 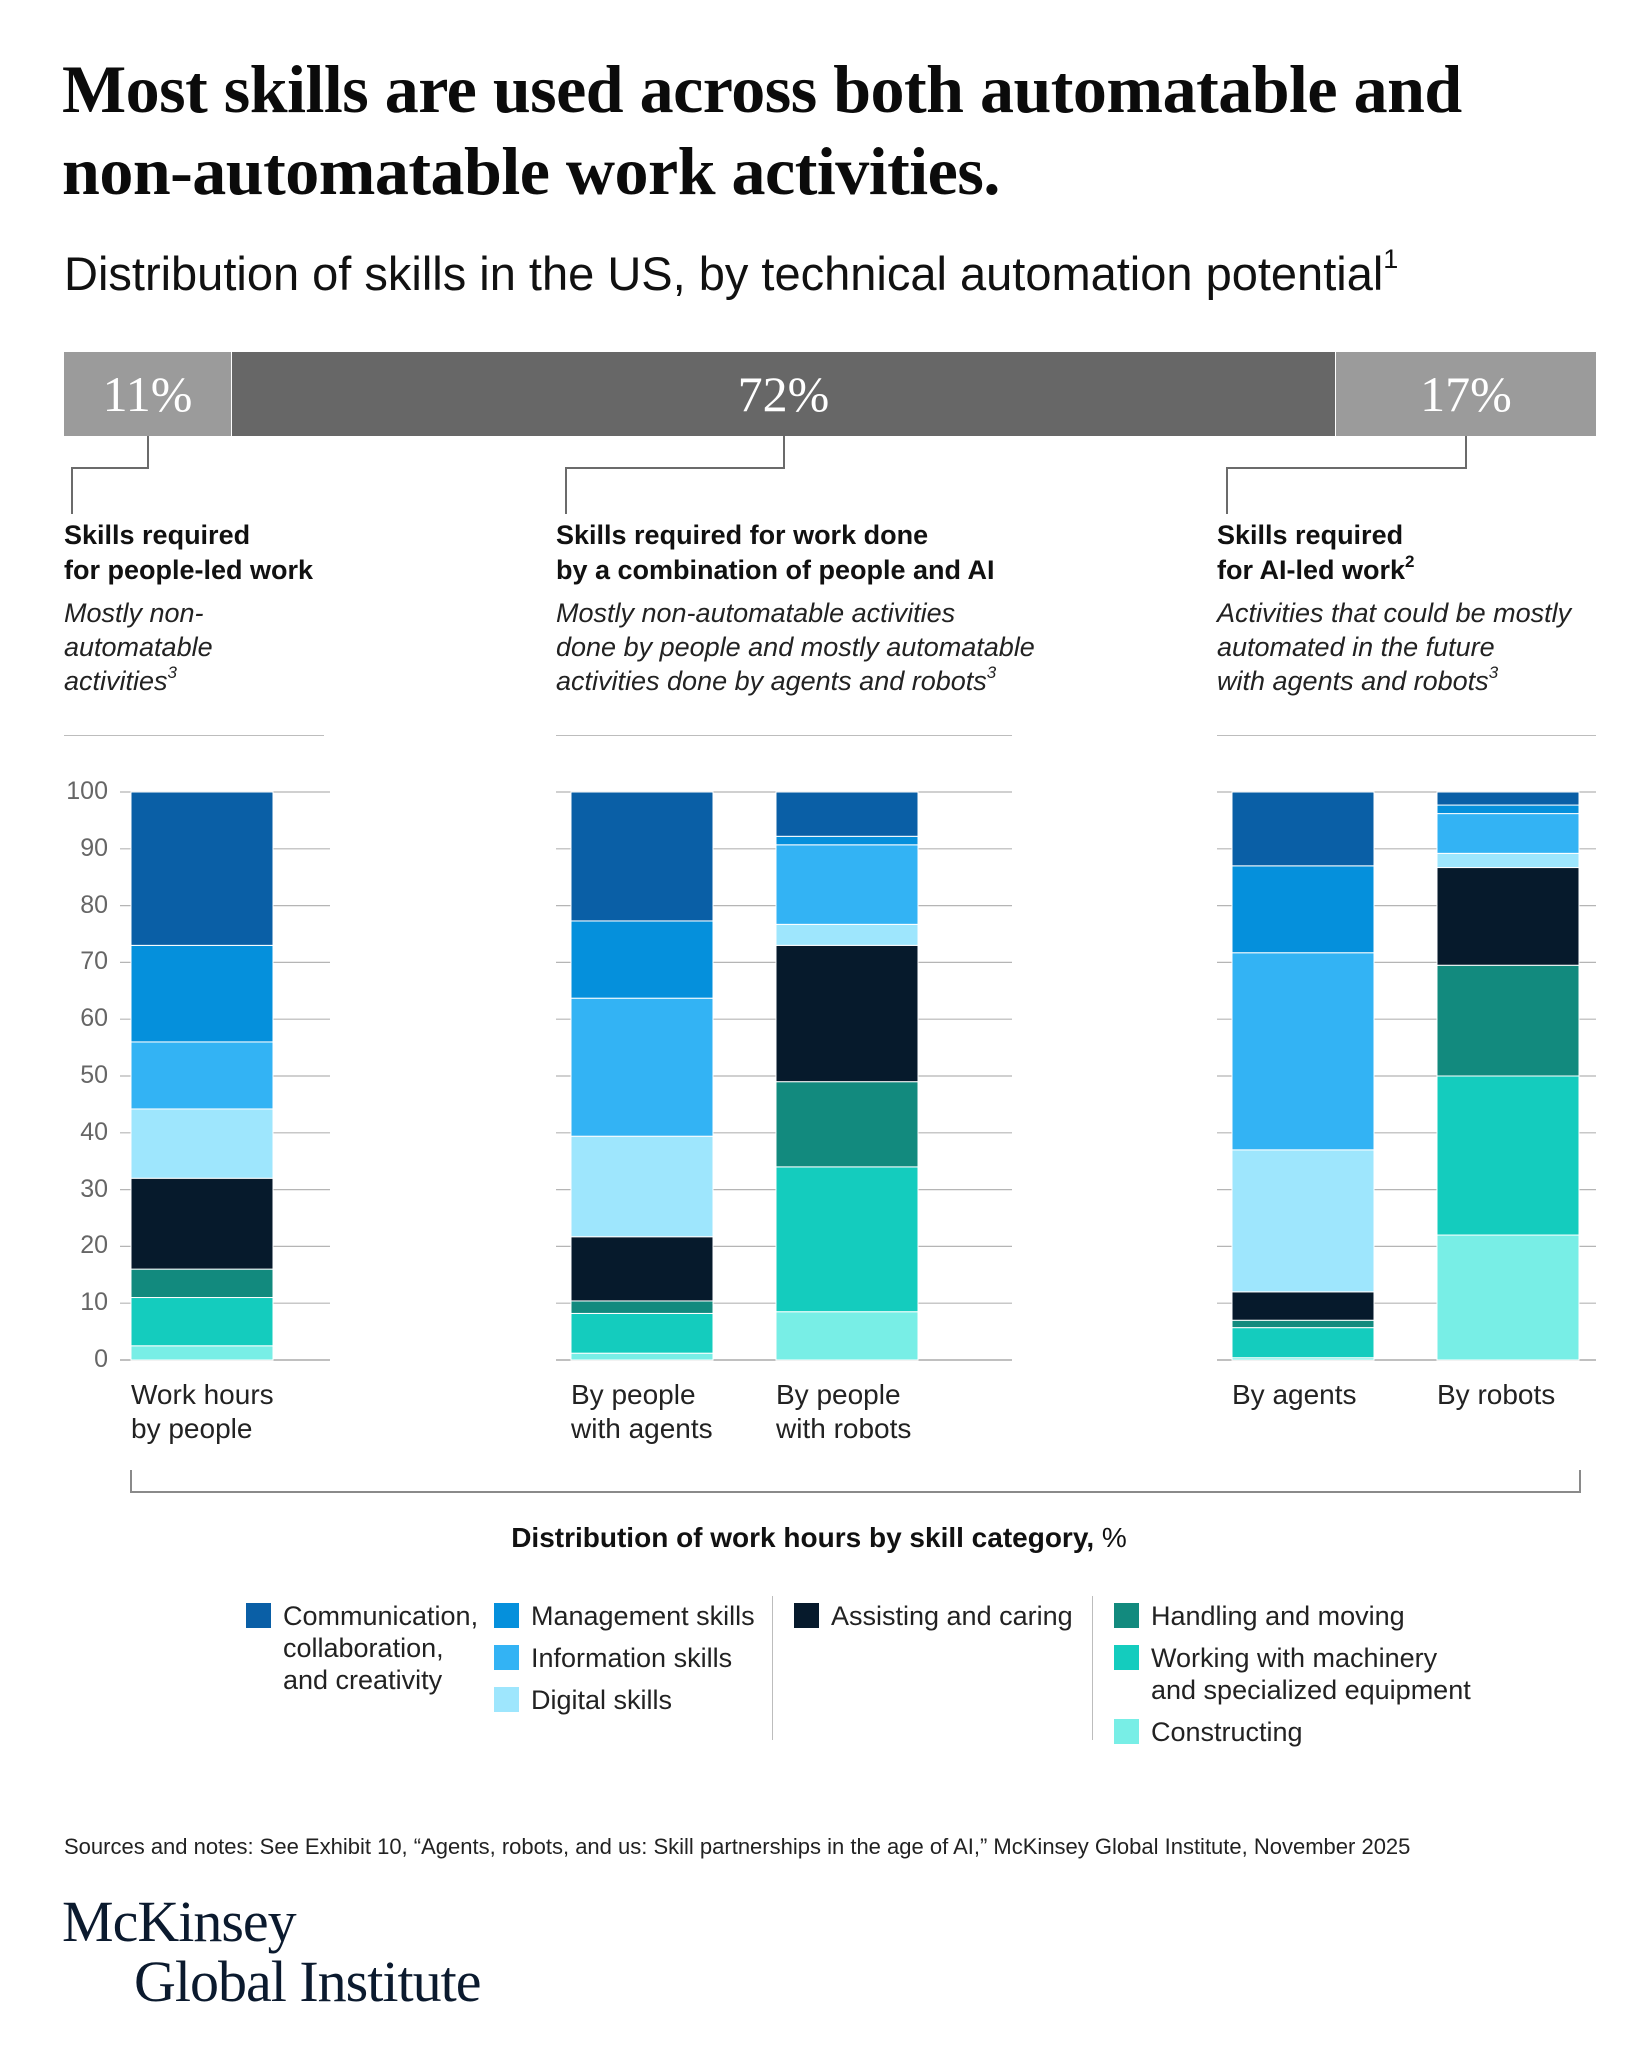 I want to click on y-tick-label: 30, so click(x=94, y=1188).